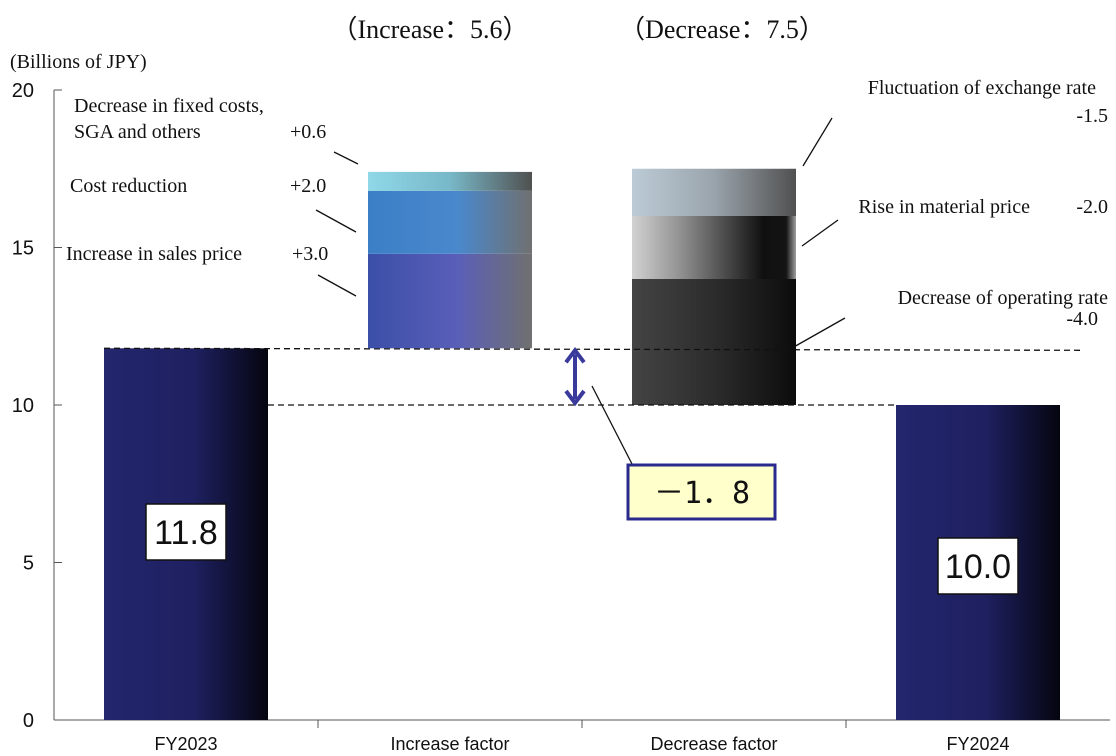  What do you see at coordinates (310, 254) in the screenshot?
I see `value-sales-price: +3.0` at bounding box center [310, 254].